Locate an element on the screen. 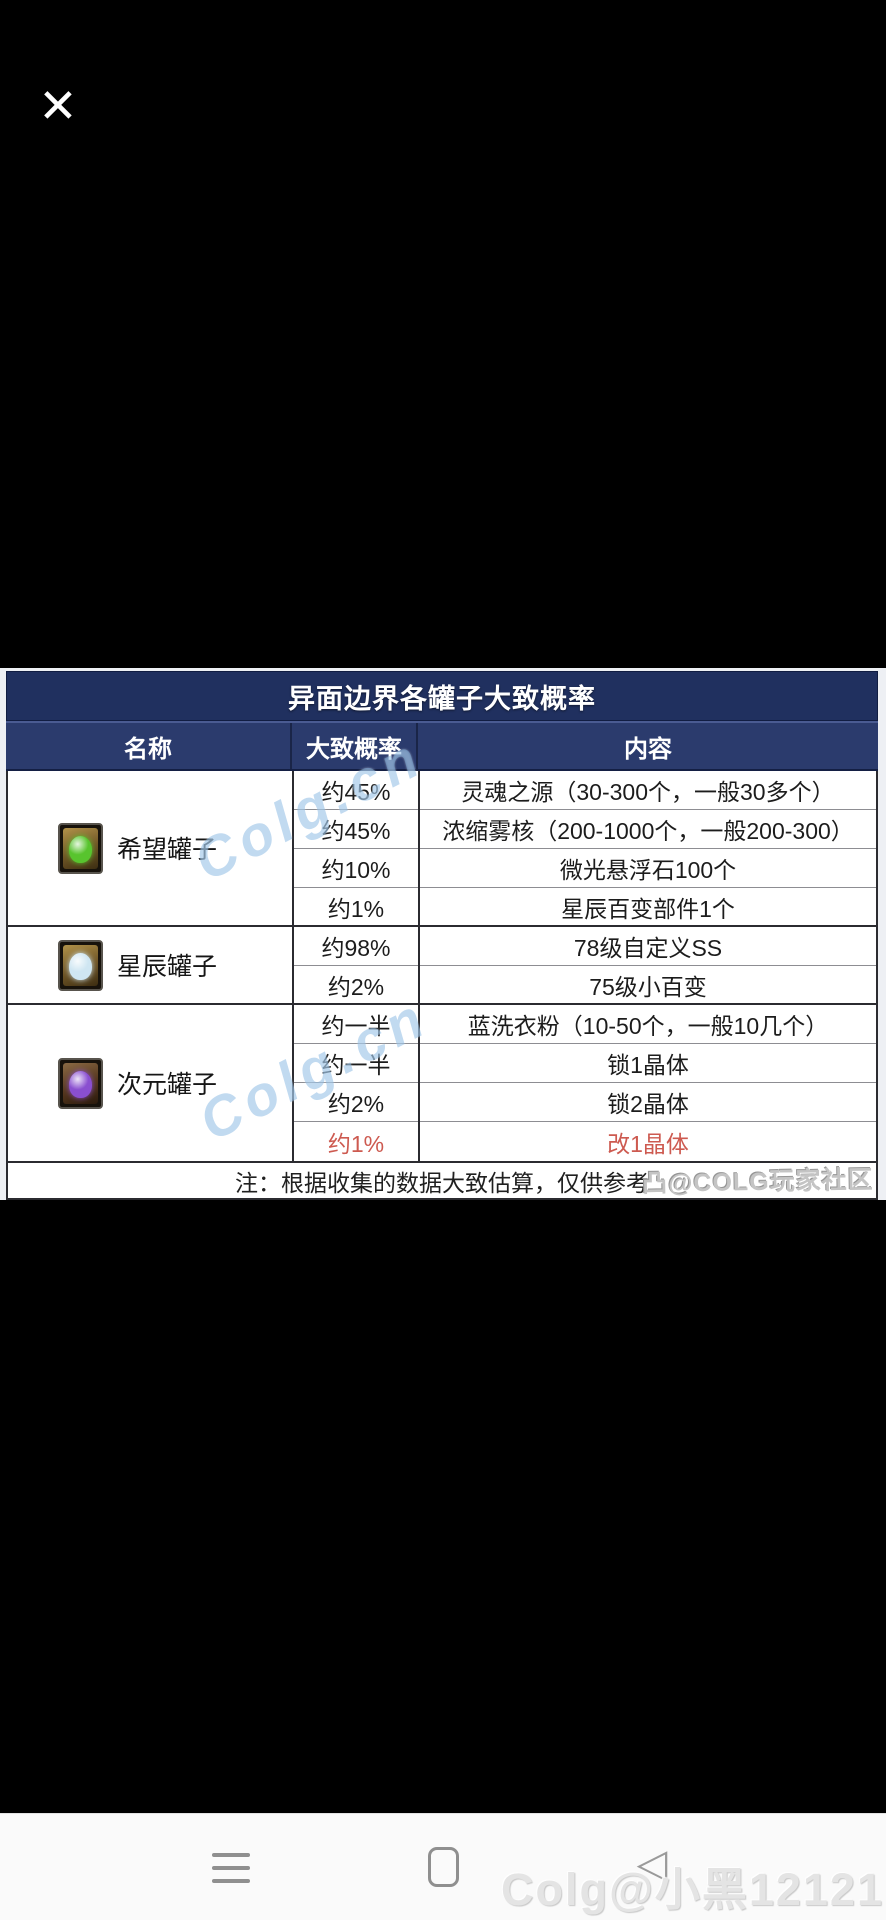 The width and height of the screenshot is (886, 1920). table-title: 异面边界各罐子大致概率 is located at coordinates (442, 698).